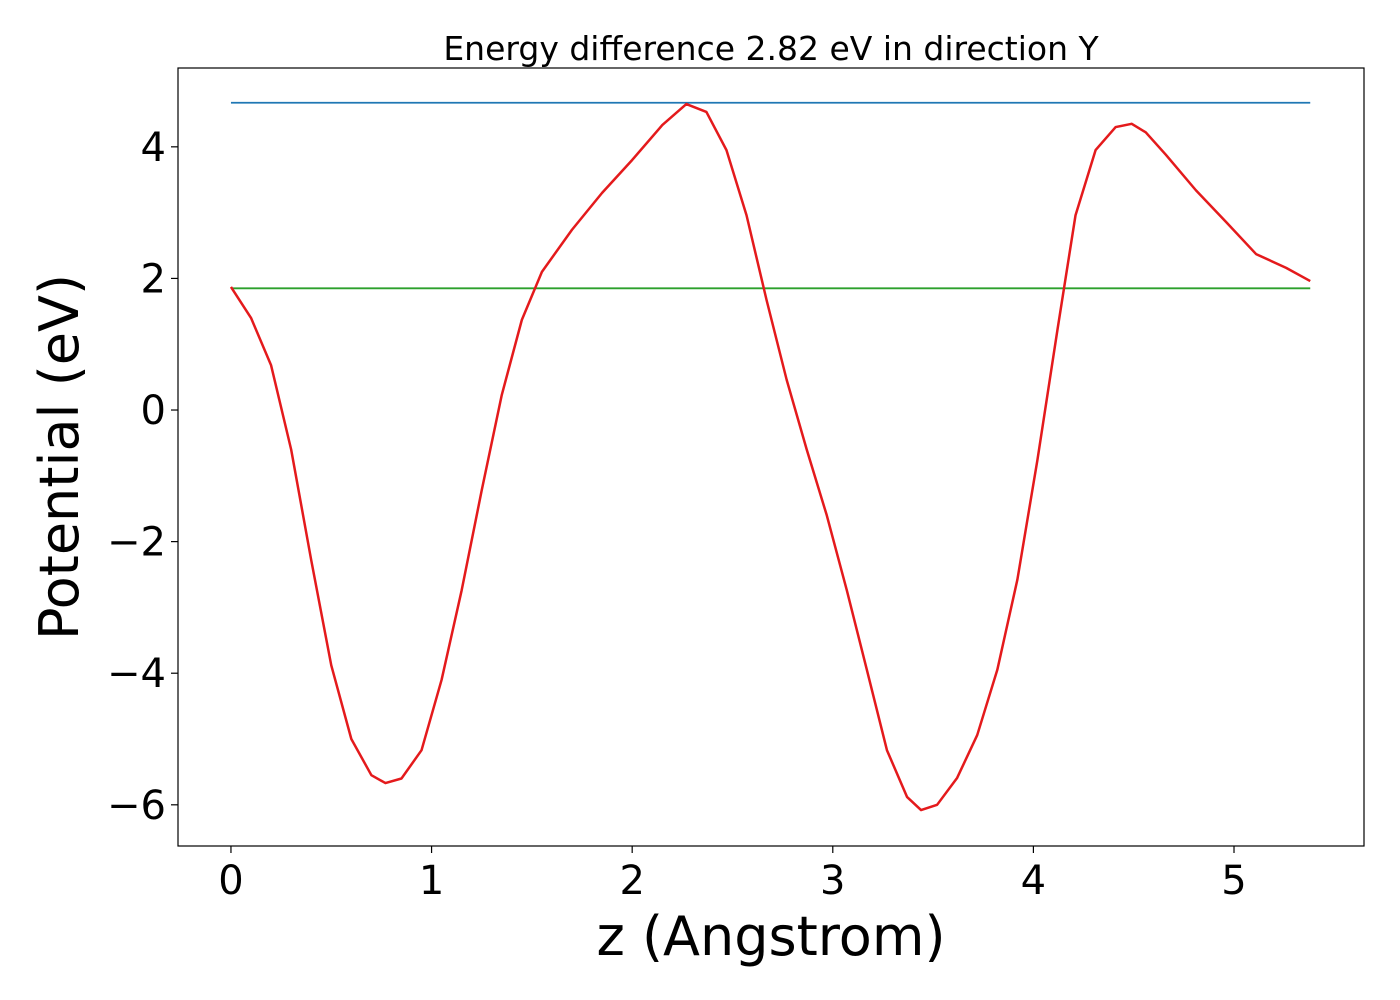 This screenshot has height=1000, width=1400. What do you see at coordinates (136, 806) in the screenshot?
I see `y-tick-label: −6` at bounding box center [136, 806].